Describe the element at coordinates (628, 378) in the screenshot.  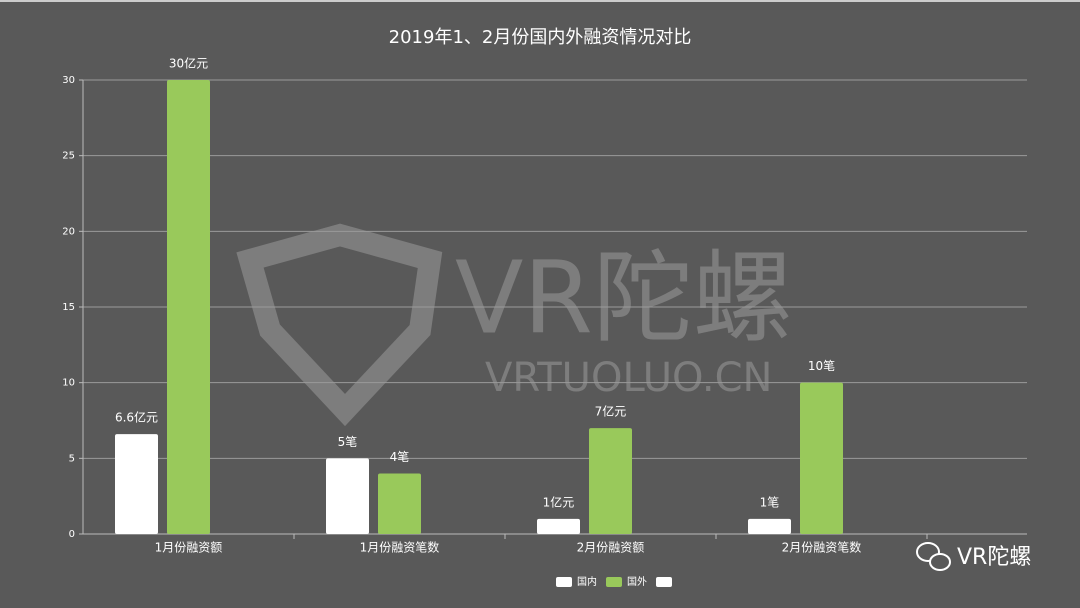
I see `watermark-url: VRTUOLUO.CN` at that location.